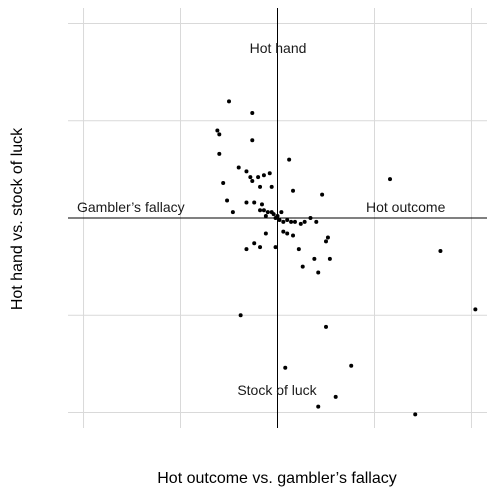  I want to click on quadrant-label-left: Gambler’s fallacy, so click(131, 207).